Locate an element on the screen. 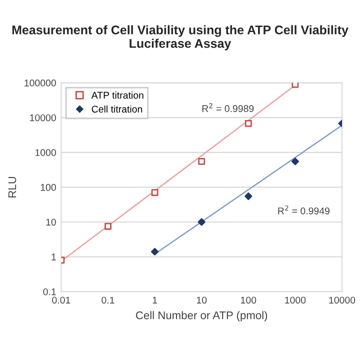  y-tick-label: 100000 is located at coordinates (40, 83).